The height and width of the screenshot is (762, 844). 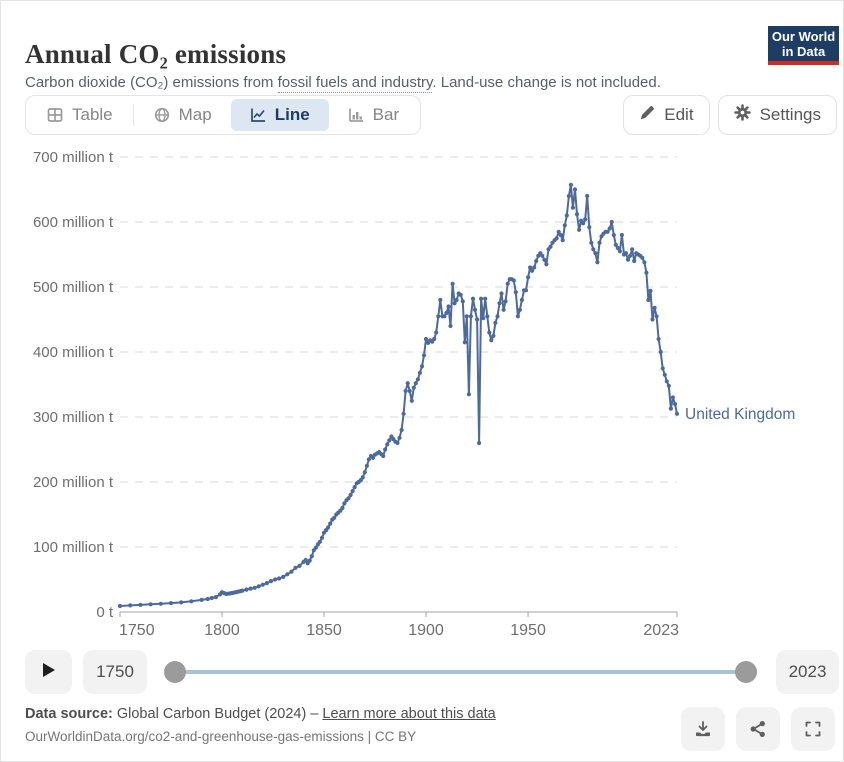 I want to click on tab-bar: Bar, so click(x=373, y=115).